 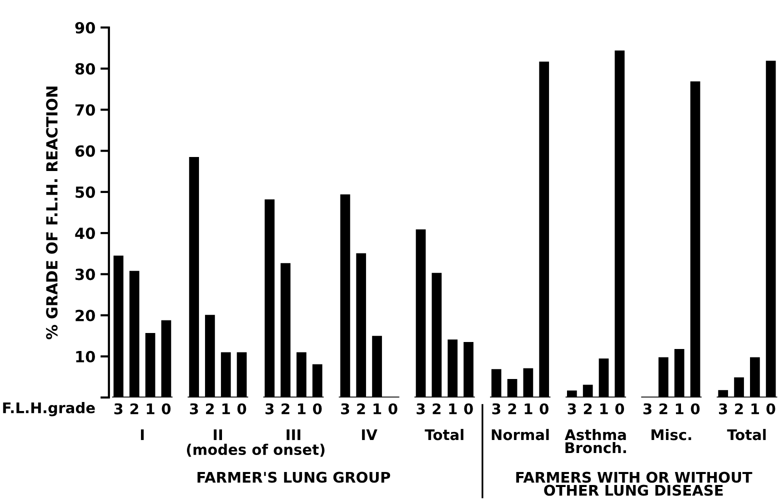 What do you see at coordinates (85, 28) in the screenshot?
I see `y-tick-label: 90` at bounding box center [85, 28].